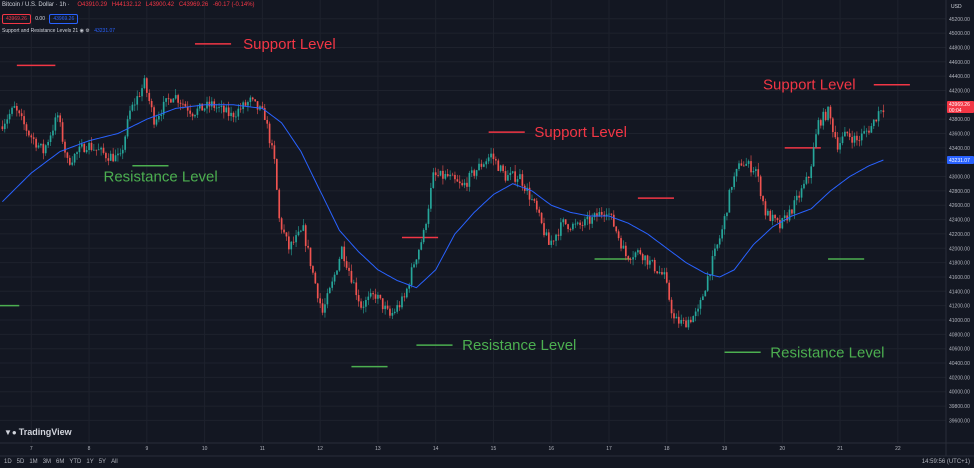 This screenshot has height=468, width=974. Describe the element at coordinates (8, 462) in the screenshot. I see `timeframe-1d: 1D` at that location.